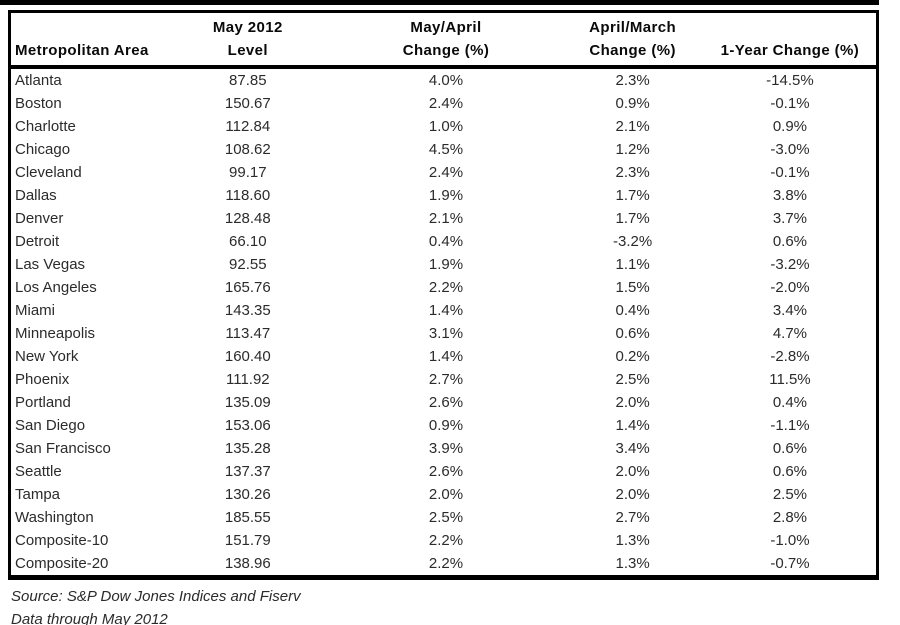  I want to click on cell-metro-area: Washington, so click(54, 517).